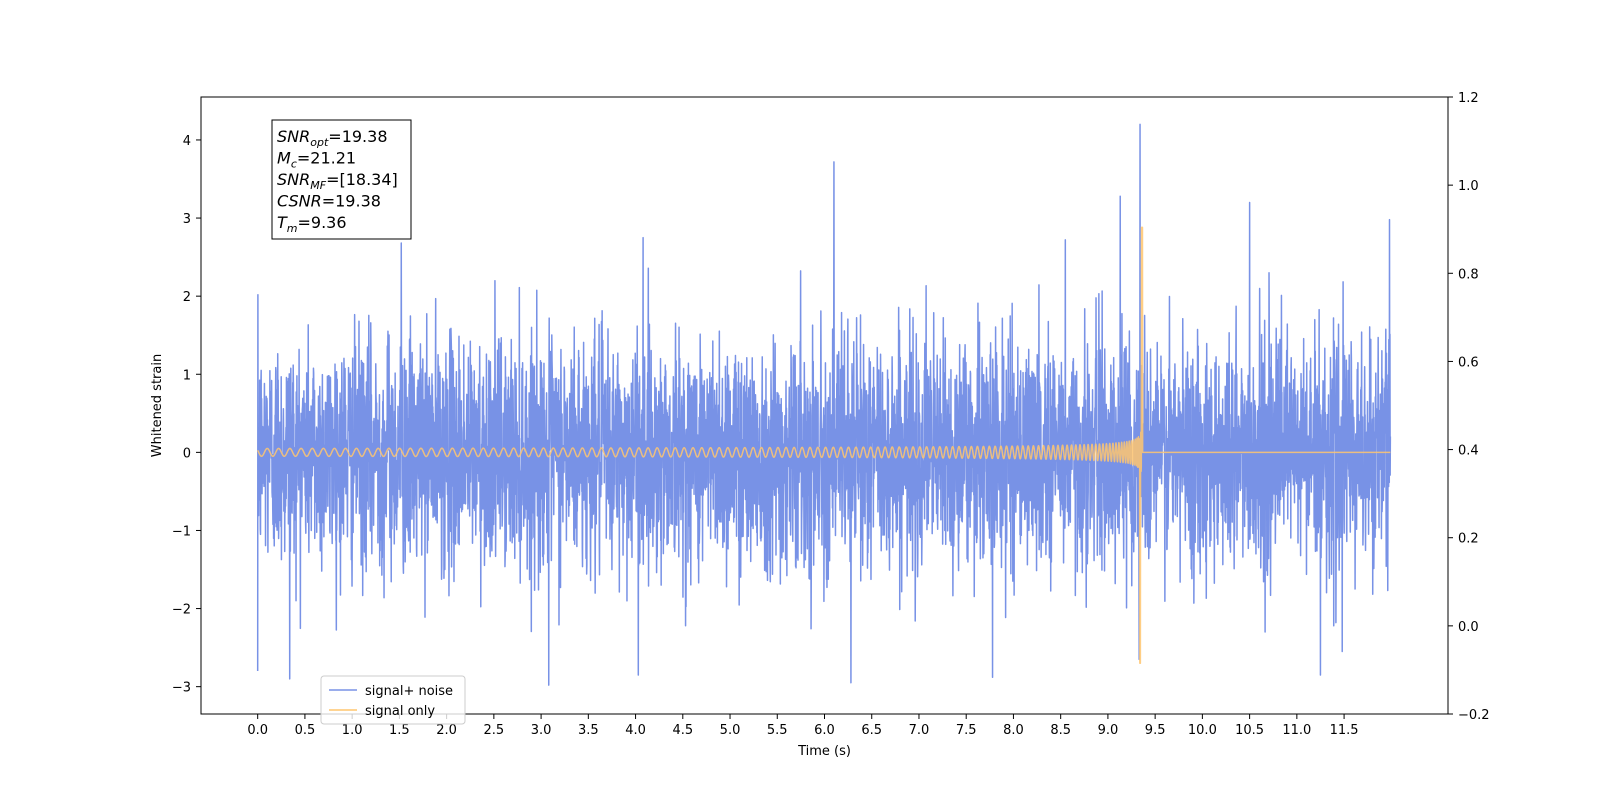  What do you see at coordinates (871, 730) in the screenshot?
I see `x-tick-label: 6.5` at bounding box center [871, 730].